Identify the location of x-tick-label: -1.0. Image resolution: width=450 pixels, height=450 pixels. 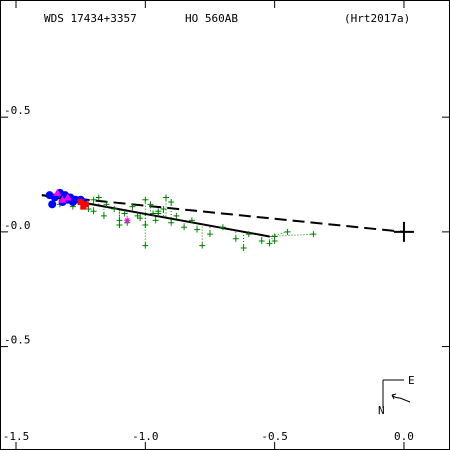
(145, 436).